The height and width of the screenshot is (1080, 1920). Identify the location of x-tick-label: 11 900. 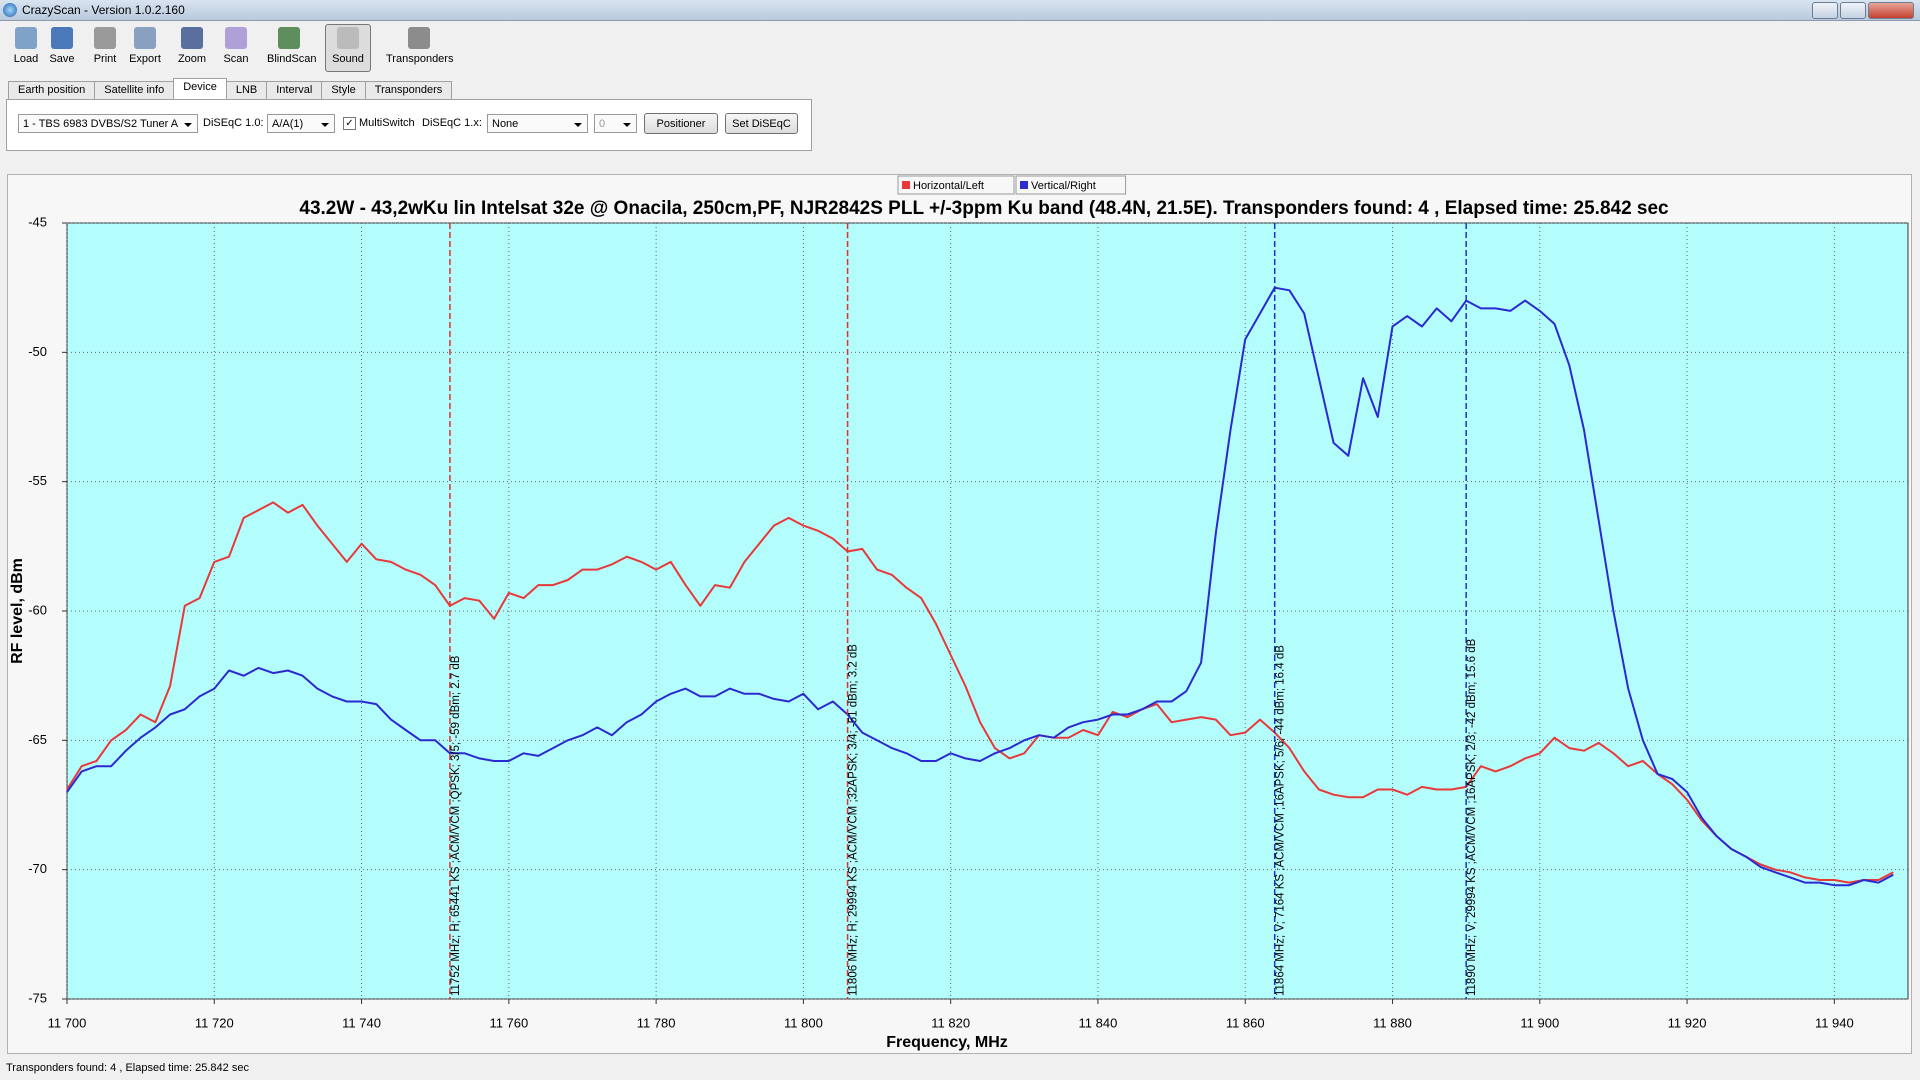
(1539, 1022).